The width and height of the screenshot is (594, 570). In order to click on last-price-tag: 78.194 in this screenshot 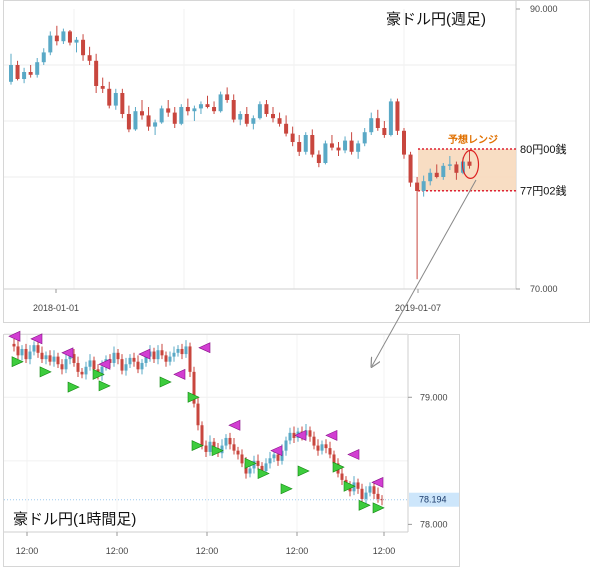, I will do `click(433, 500)`.